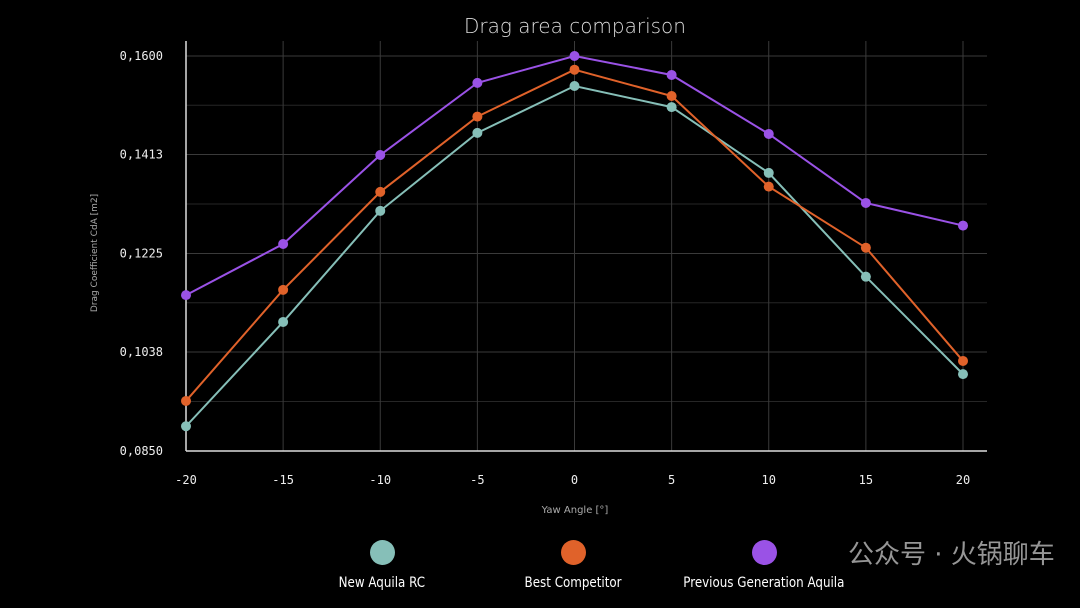 The image size is (1080, 608). What do you see at coordinates (575, 26) in the screenshot?
I see `chart-title: Drag area comparison` at bounding box center [575, 26].